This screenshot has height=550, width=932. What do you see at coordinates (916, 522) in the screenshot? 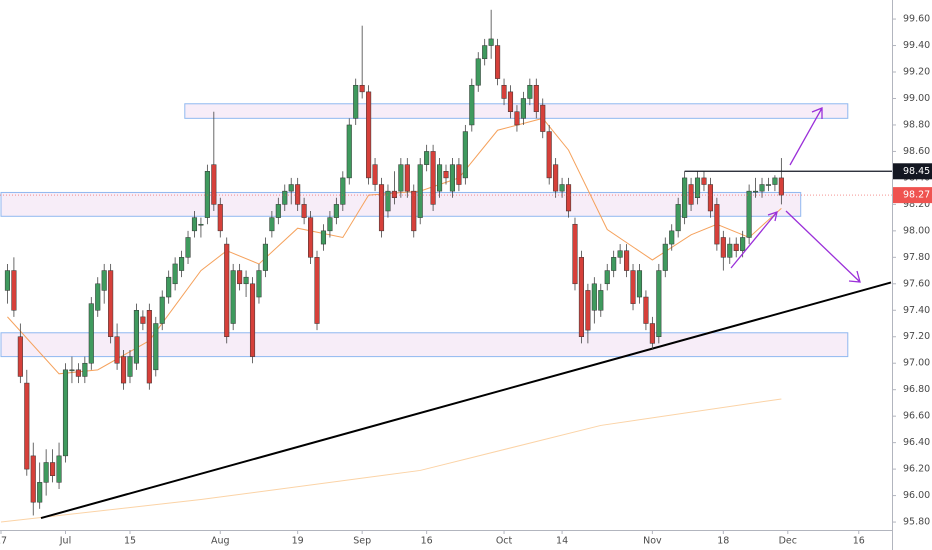
I see `y-tick-label: 95.80` at bounding box center [916, 522].